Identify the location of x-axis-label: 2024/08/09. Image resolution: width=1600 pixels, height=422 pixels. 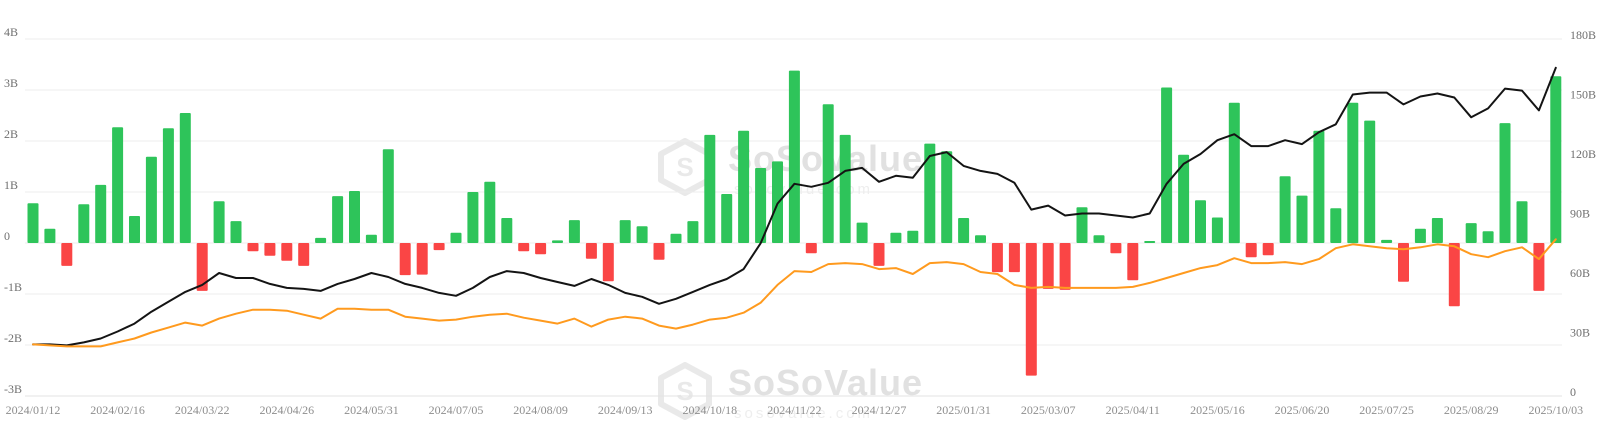
(540, 410).